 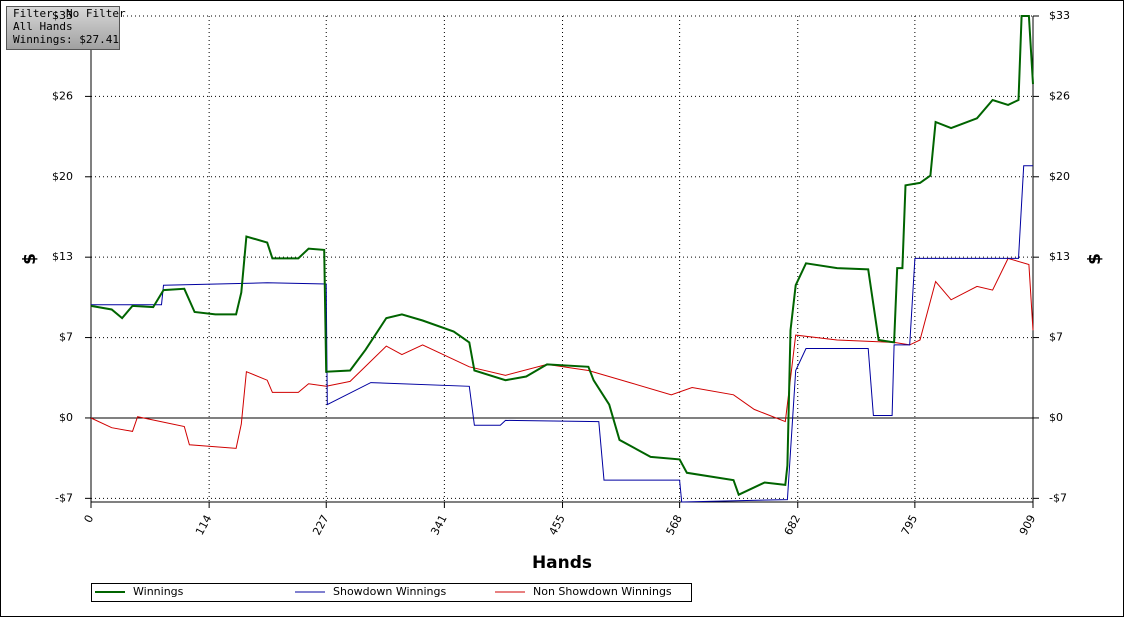 I want to click on y2-tick-label: $33, so click(x=1059, y=15).